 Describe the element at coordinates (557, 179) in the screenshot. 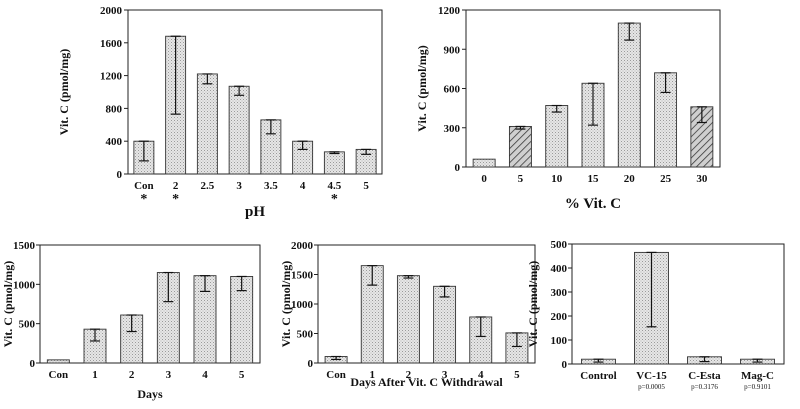

I see `x-tick-label: 10` at that location.